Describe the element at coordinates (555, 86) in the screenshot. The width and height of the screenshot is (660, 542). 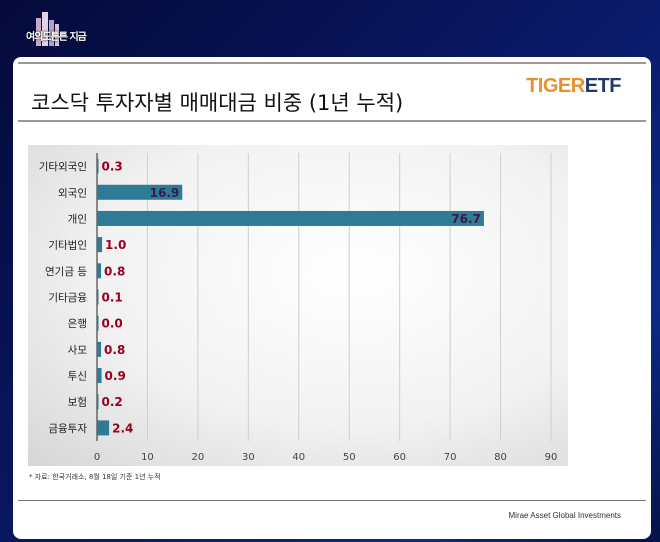
I see `brand-tiger: TIGER` at that location.